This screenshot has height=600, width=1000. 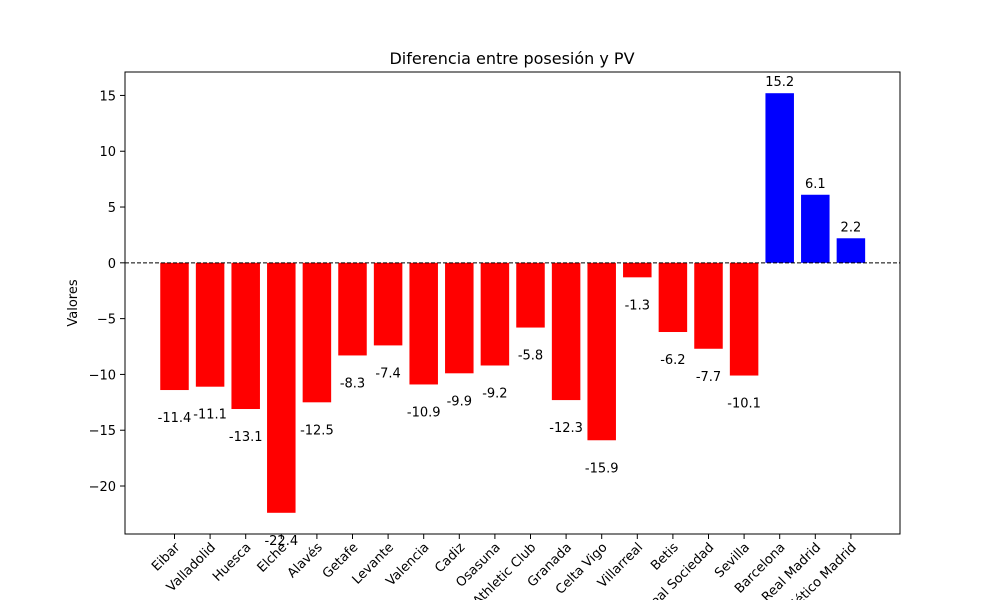 I want to click on bar-osasuna, so click(x=495, y=314).